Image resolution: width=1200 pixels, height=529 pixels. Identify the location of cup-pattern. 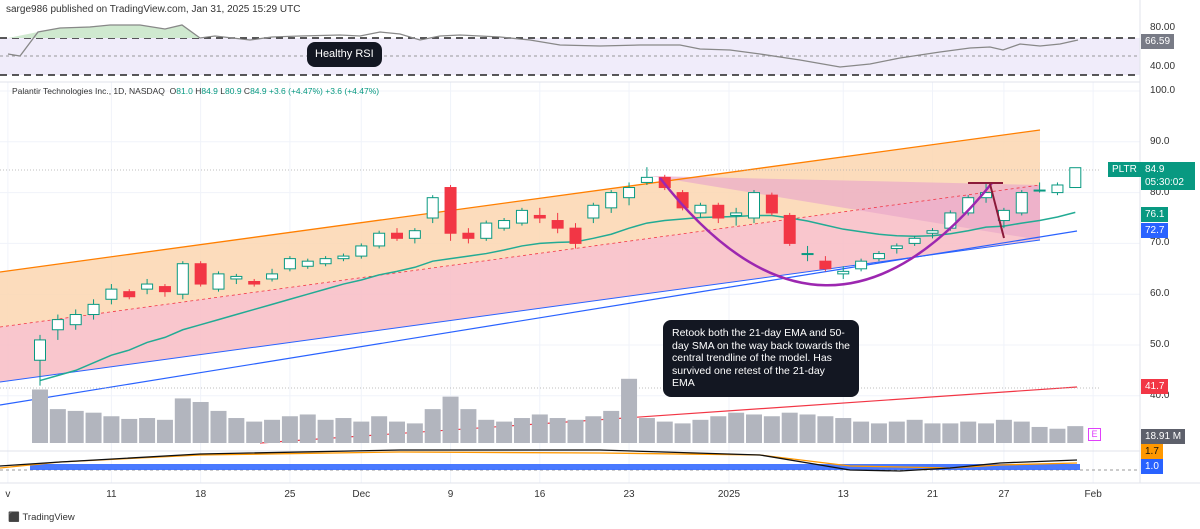
(832, 232).